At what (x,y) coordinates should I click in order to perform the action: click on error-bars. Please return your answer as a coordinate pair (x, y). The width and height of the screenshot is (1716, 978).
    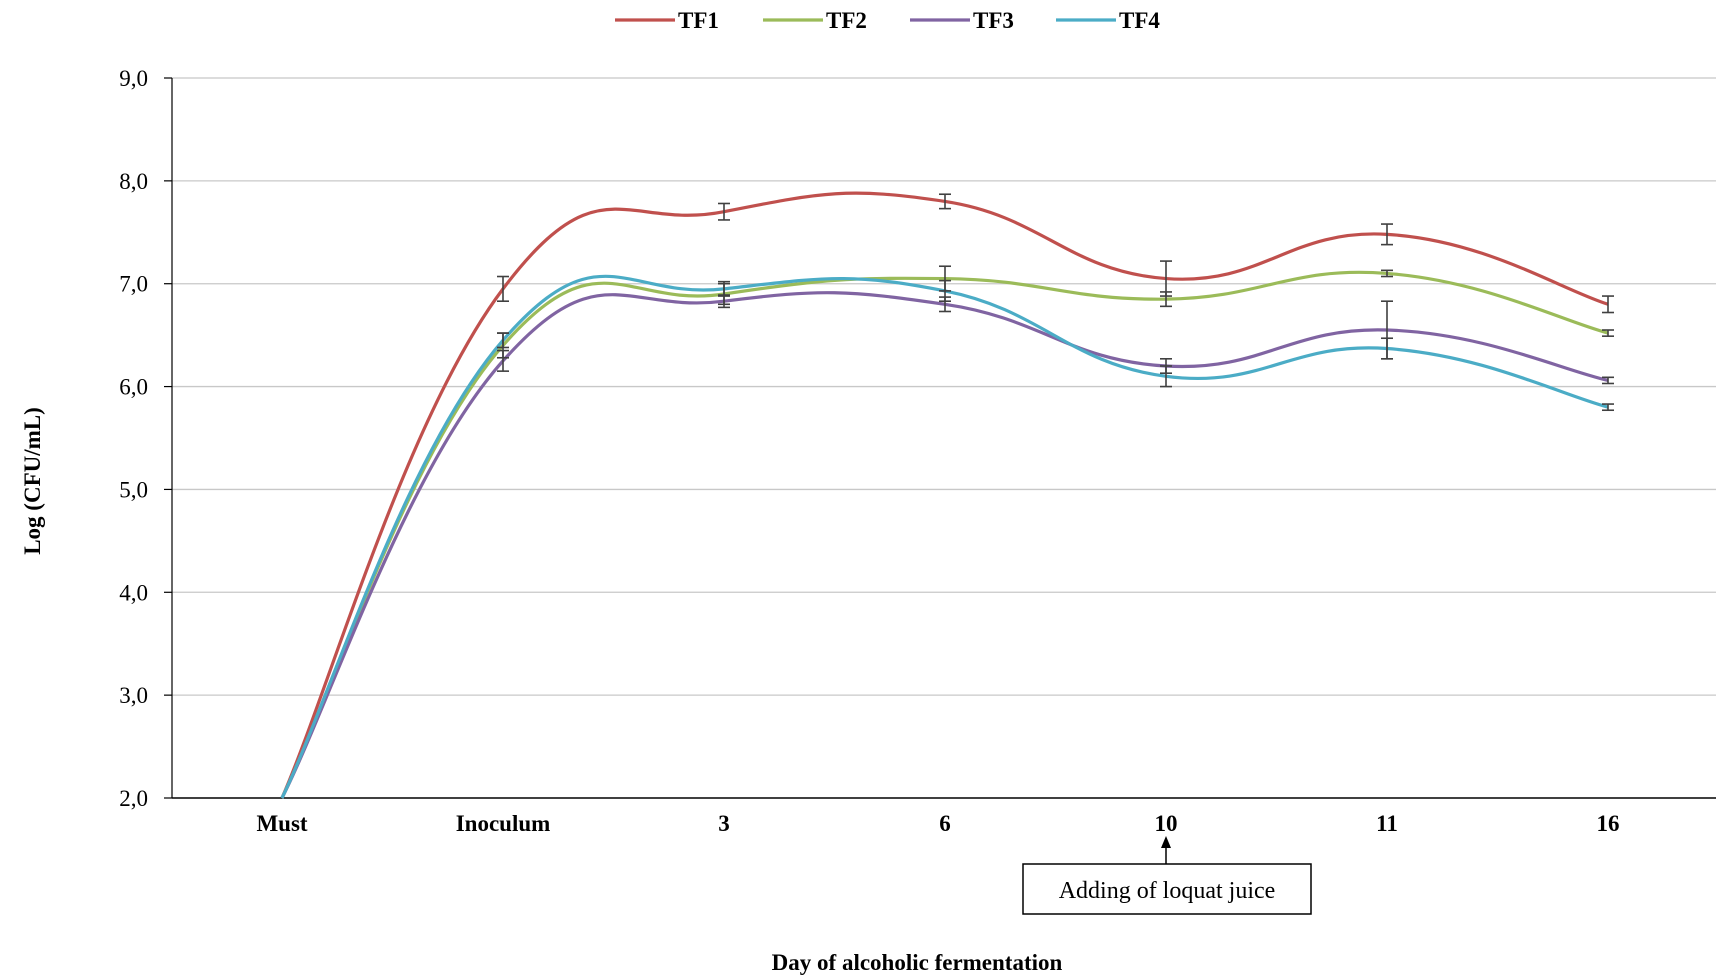
    Looking at the image, I should click on (1055, 302).